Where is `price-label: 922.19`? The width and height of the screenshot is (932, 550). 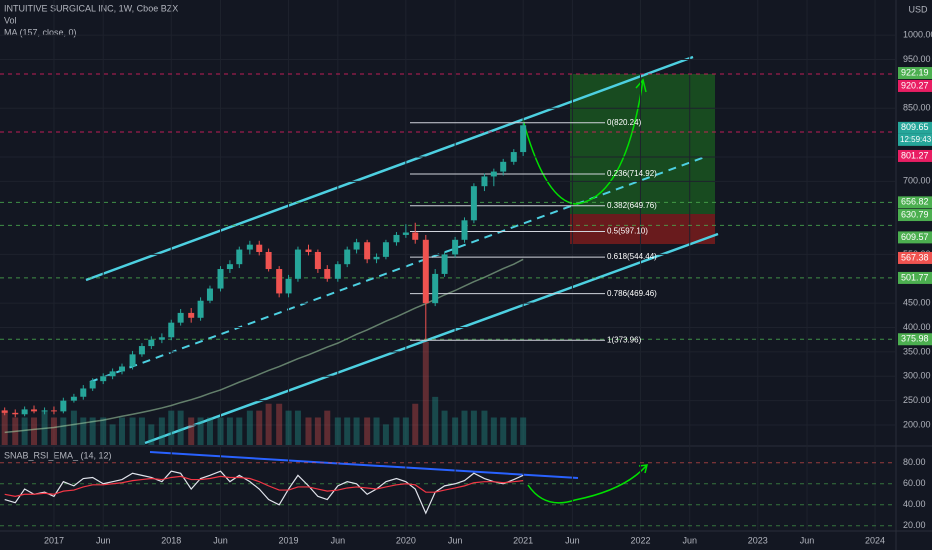
price-label: 922.19 is located at coordinates (915, 72).